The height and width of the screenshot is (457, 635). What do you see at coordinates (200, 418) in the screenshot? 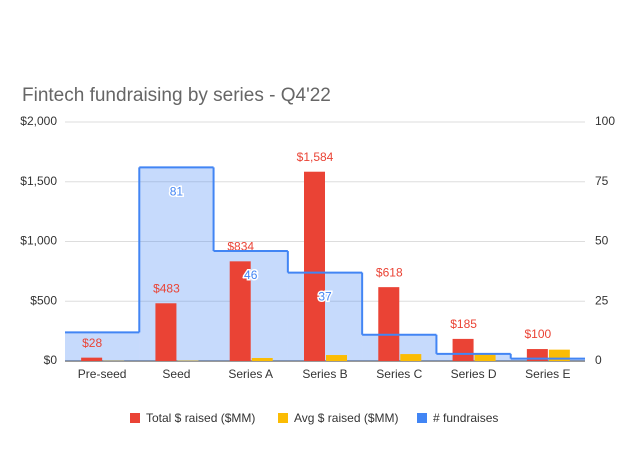
I see `legend-label: Total $ raised ($MM)` at bounding box center [200, 418].